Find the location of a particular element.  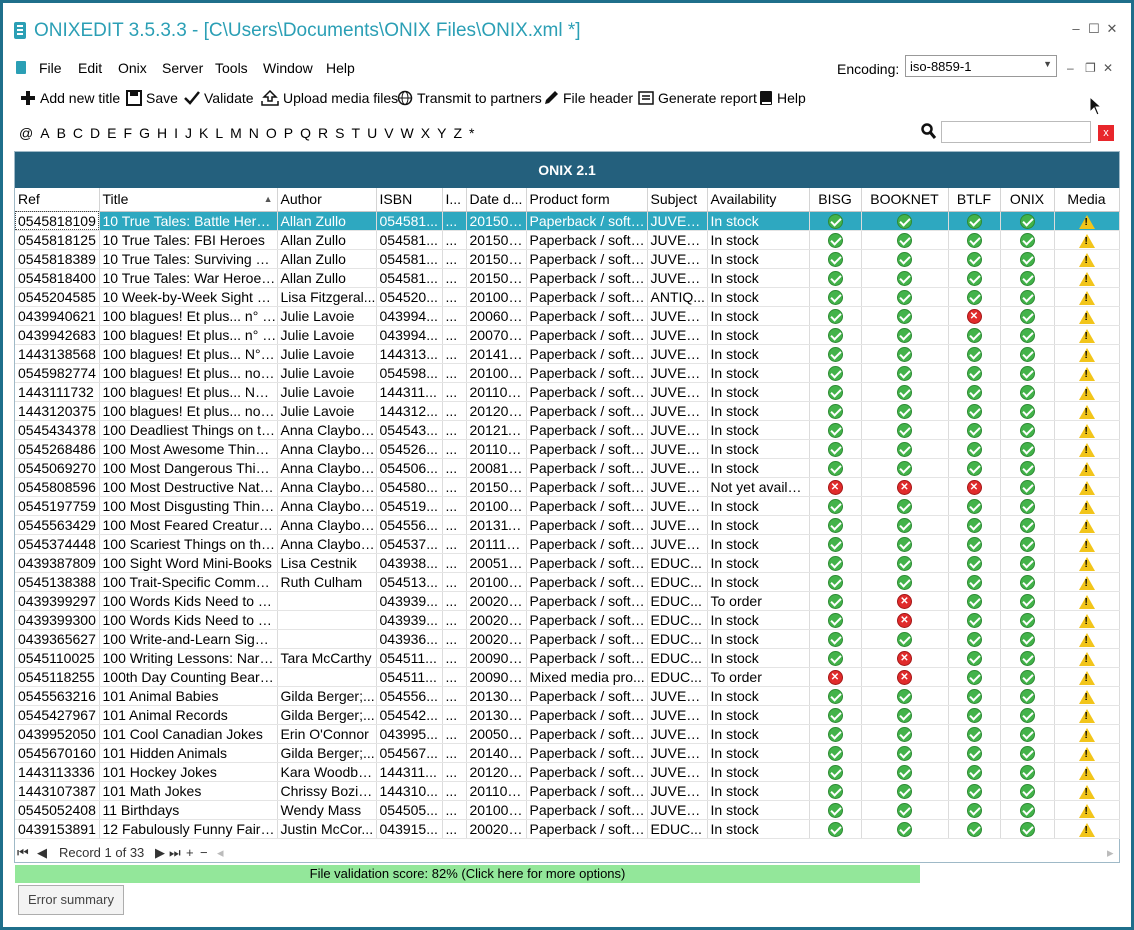

error-summary-button: Error summary is located at coordinates (71, 900).